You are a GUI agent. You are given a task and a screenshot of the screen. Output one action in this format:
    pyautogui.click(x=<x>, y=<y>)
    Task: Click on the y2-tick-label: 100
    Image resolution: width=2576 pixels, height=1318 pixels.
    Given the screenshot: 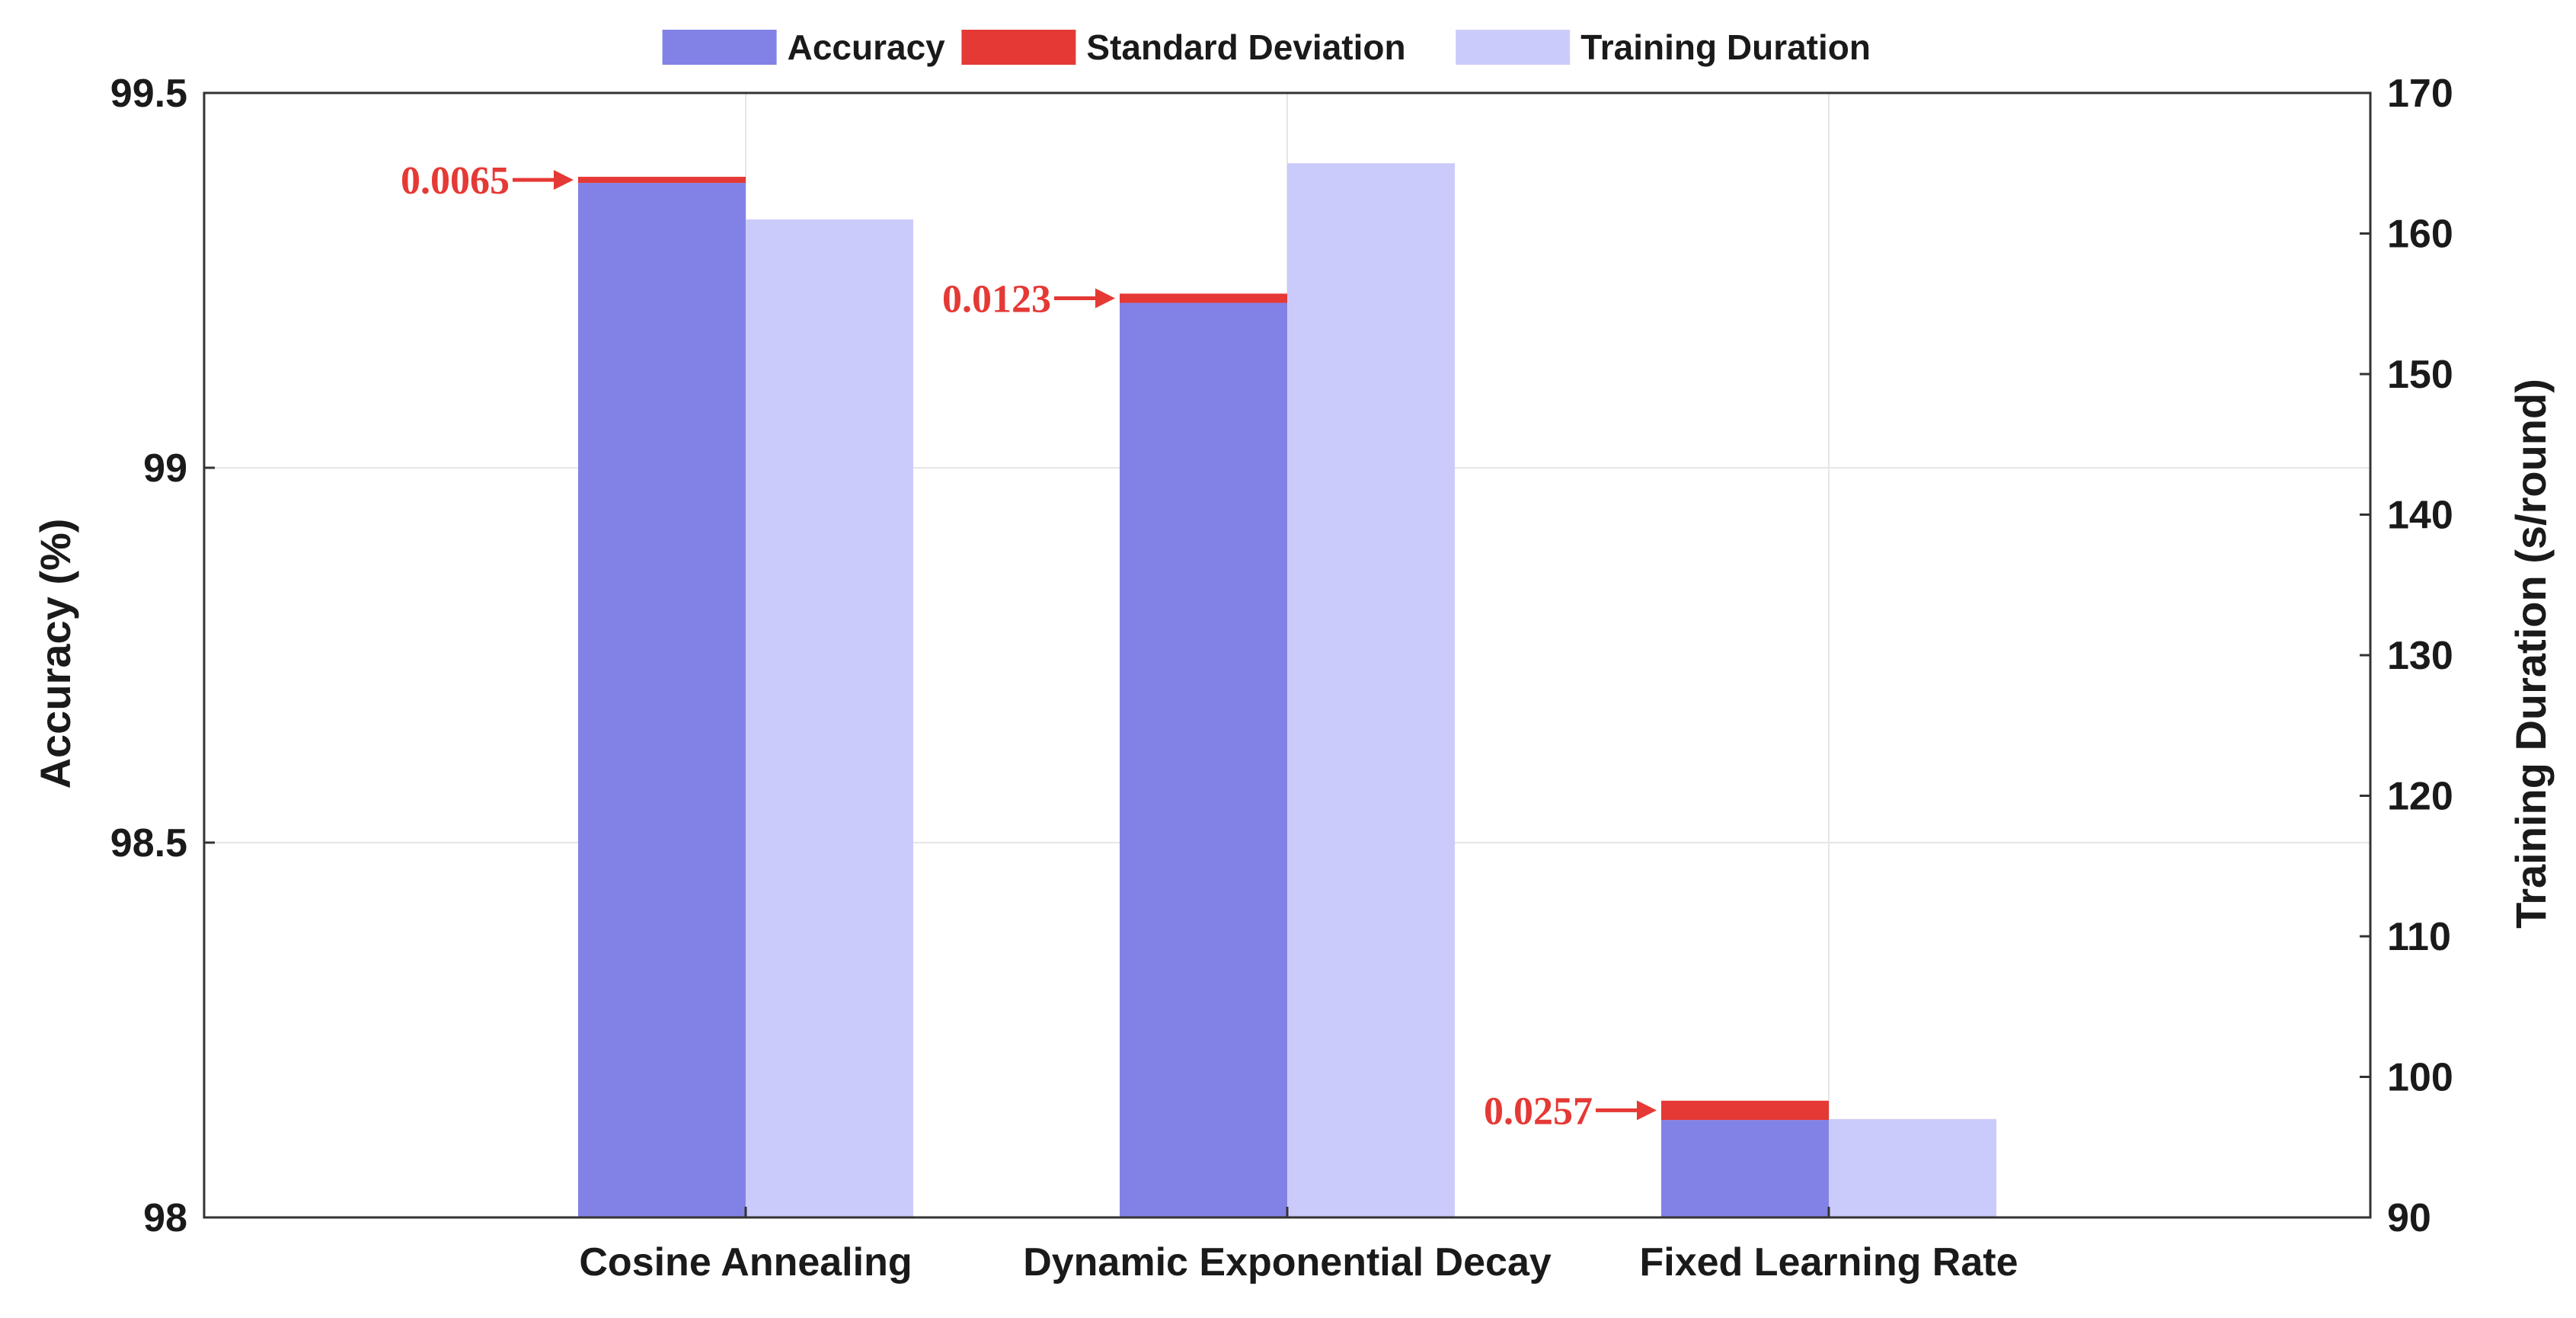 What is the action you would take?
    pyautogui.click(x=2420, y=1078)
    